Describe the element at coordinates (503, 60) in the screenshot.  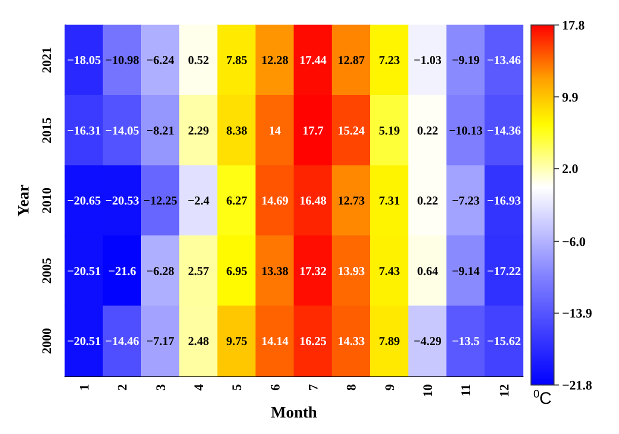
I see `data-label: −13.46` at that location.